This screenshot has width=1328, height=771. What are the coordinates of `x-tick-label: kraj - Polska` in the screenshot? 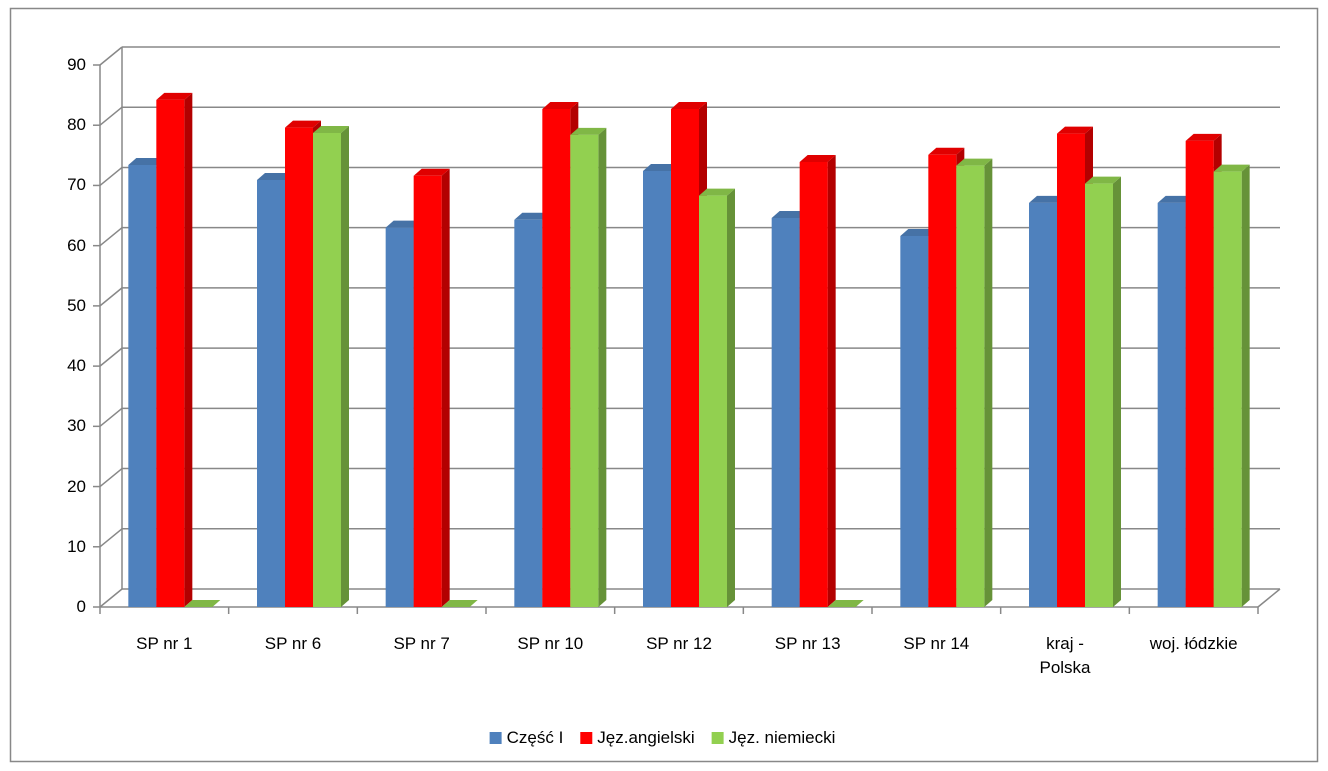 It's located at (1065, 655).